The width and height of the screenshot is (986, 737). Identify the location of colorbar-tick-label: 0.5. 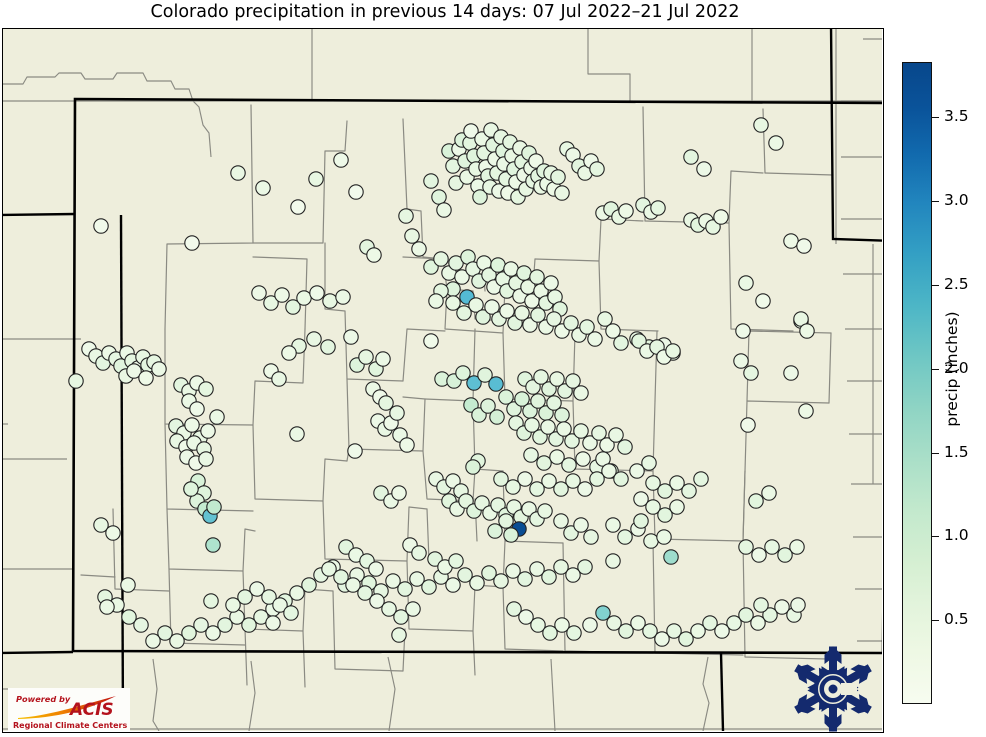
(956, 619).